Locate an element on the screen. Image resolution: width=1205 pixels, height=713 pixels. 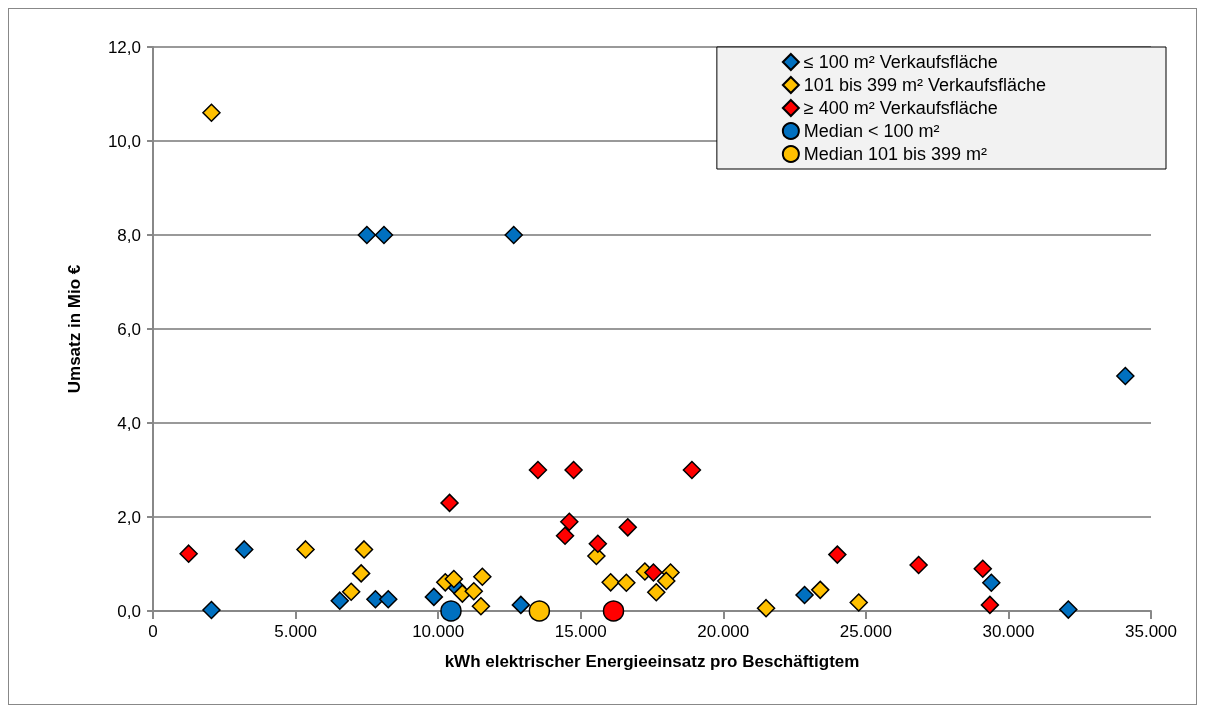
legend-label: 101 bis 399 m² Verkaufsfläche is located at coordinates (924, 85).